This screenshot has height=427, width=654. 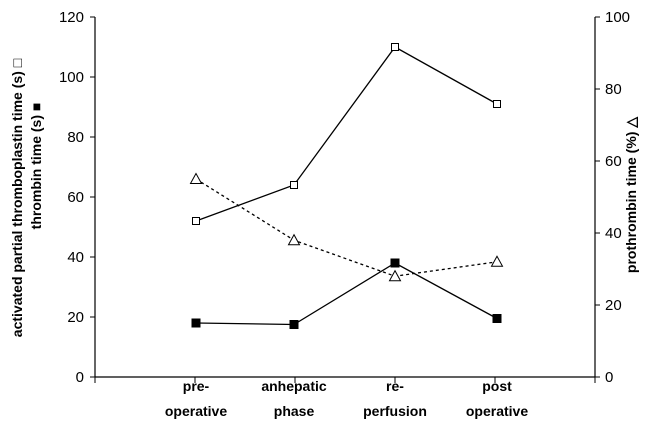 I want to click on right-tick-label: 0, so click(x=609, y=377).